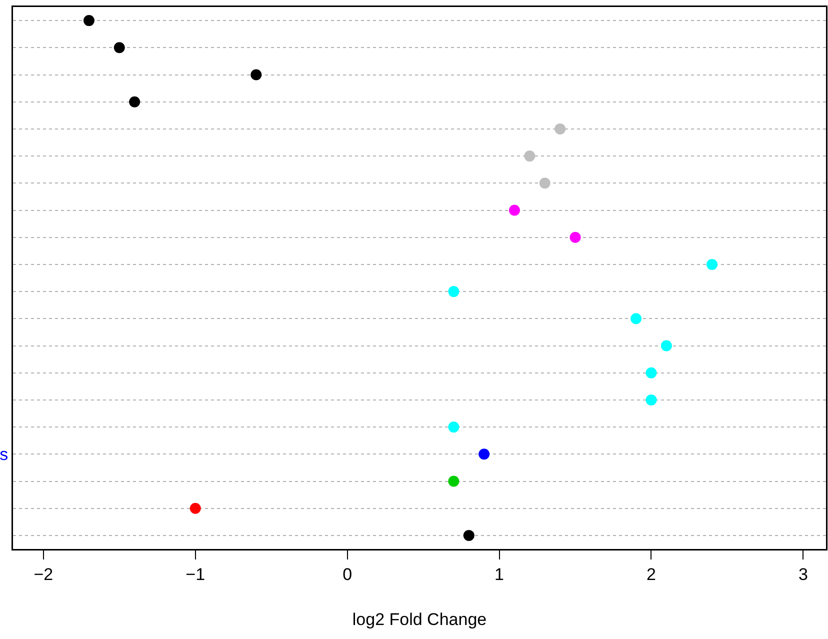 The height and width of the screenshot is (639, 828). What do you see at coordinates (4, 454) in the screenshot?
I see `y-tick-label: s` at bounding box center [4, 454].